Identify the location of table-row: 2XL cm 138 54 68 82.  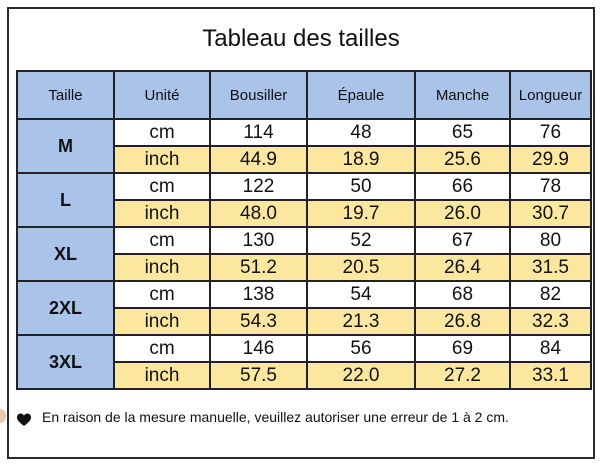
(304, 308).